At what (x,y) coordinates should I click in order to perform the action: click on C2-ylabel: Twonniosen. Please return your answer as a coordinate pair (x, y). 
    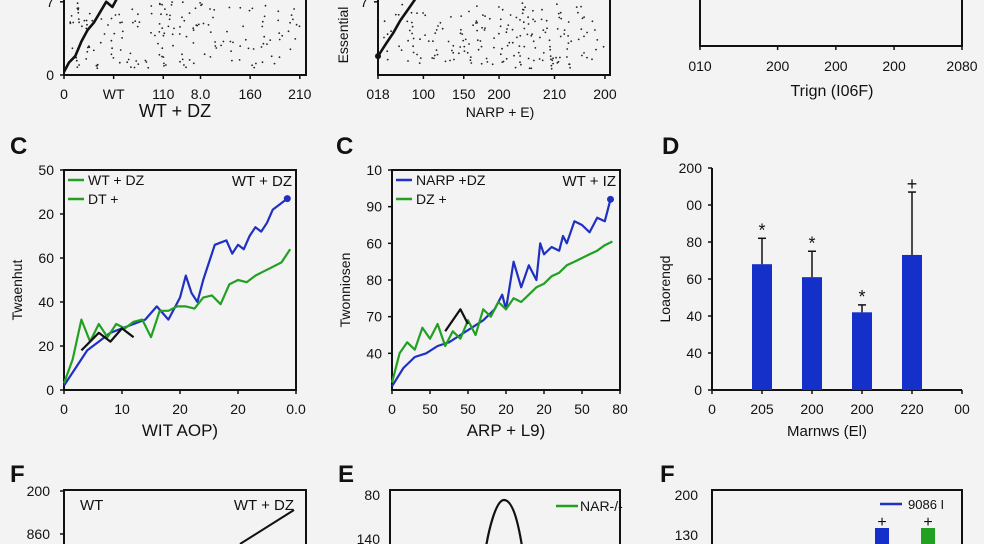
    Looking at the image, I should click on (345, 290).